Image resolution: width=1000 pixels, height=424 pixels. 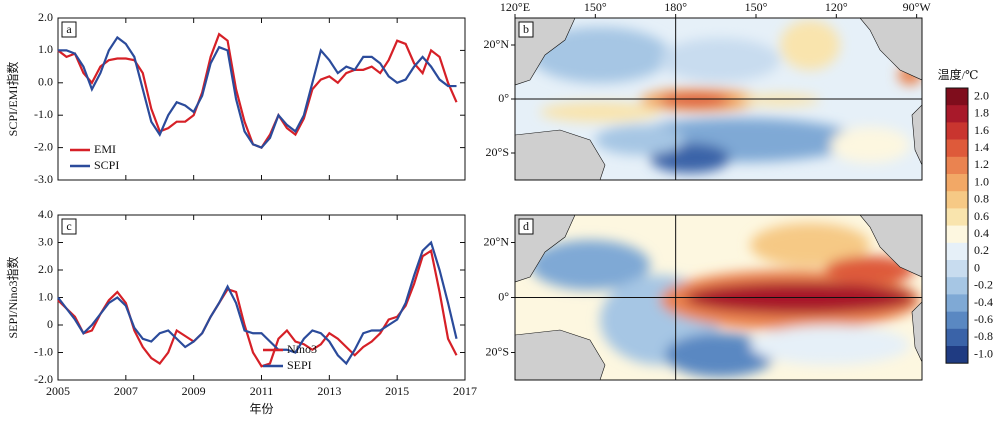 I want to click on panel-label: c, so click(x=68, y=226).